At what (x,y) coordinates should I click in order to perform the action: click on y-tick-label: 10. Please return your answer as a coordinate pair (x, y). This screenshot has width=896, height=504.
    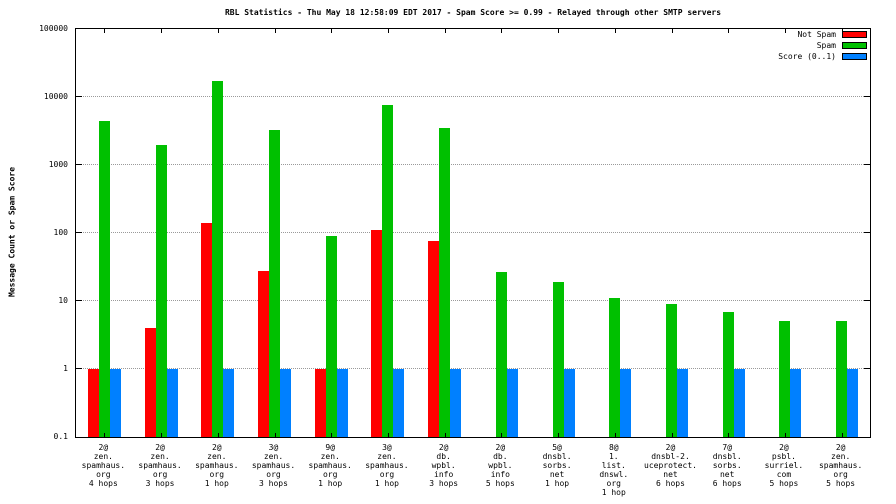
    Looking at the image, I should click on (63, 300).